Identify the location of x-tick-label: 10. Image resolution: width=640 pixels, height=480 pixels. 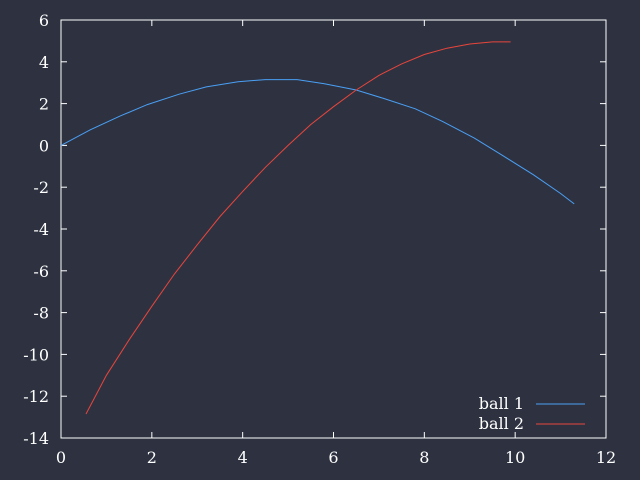
(515, 457).